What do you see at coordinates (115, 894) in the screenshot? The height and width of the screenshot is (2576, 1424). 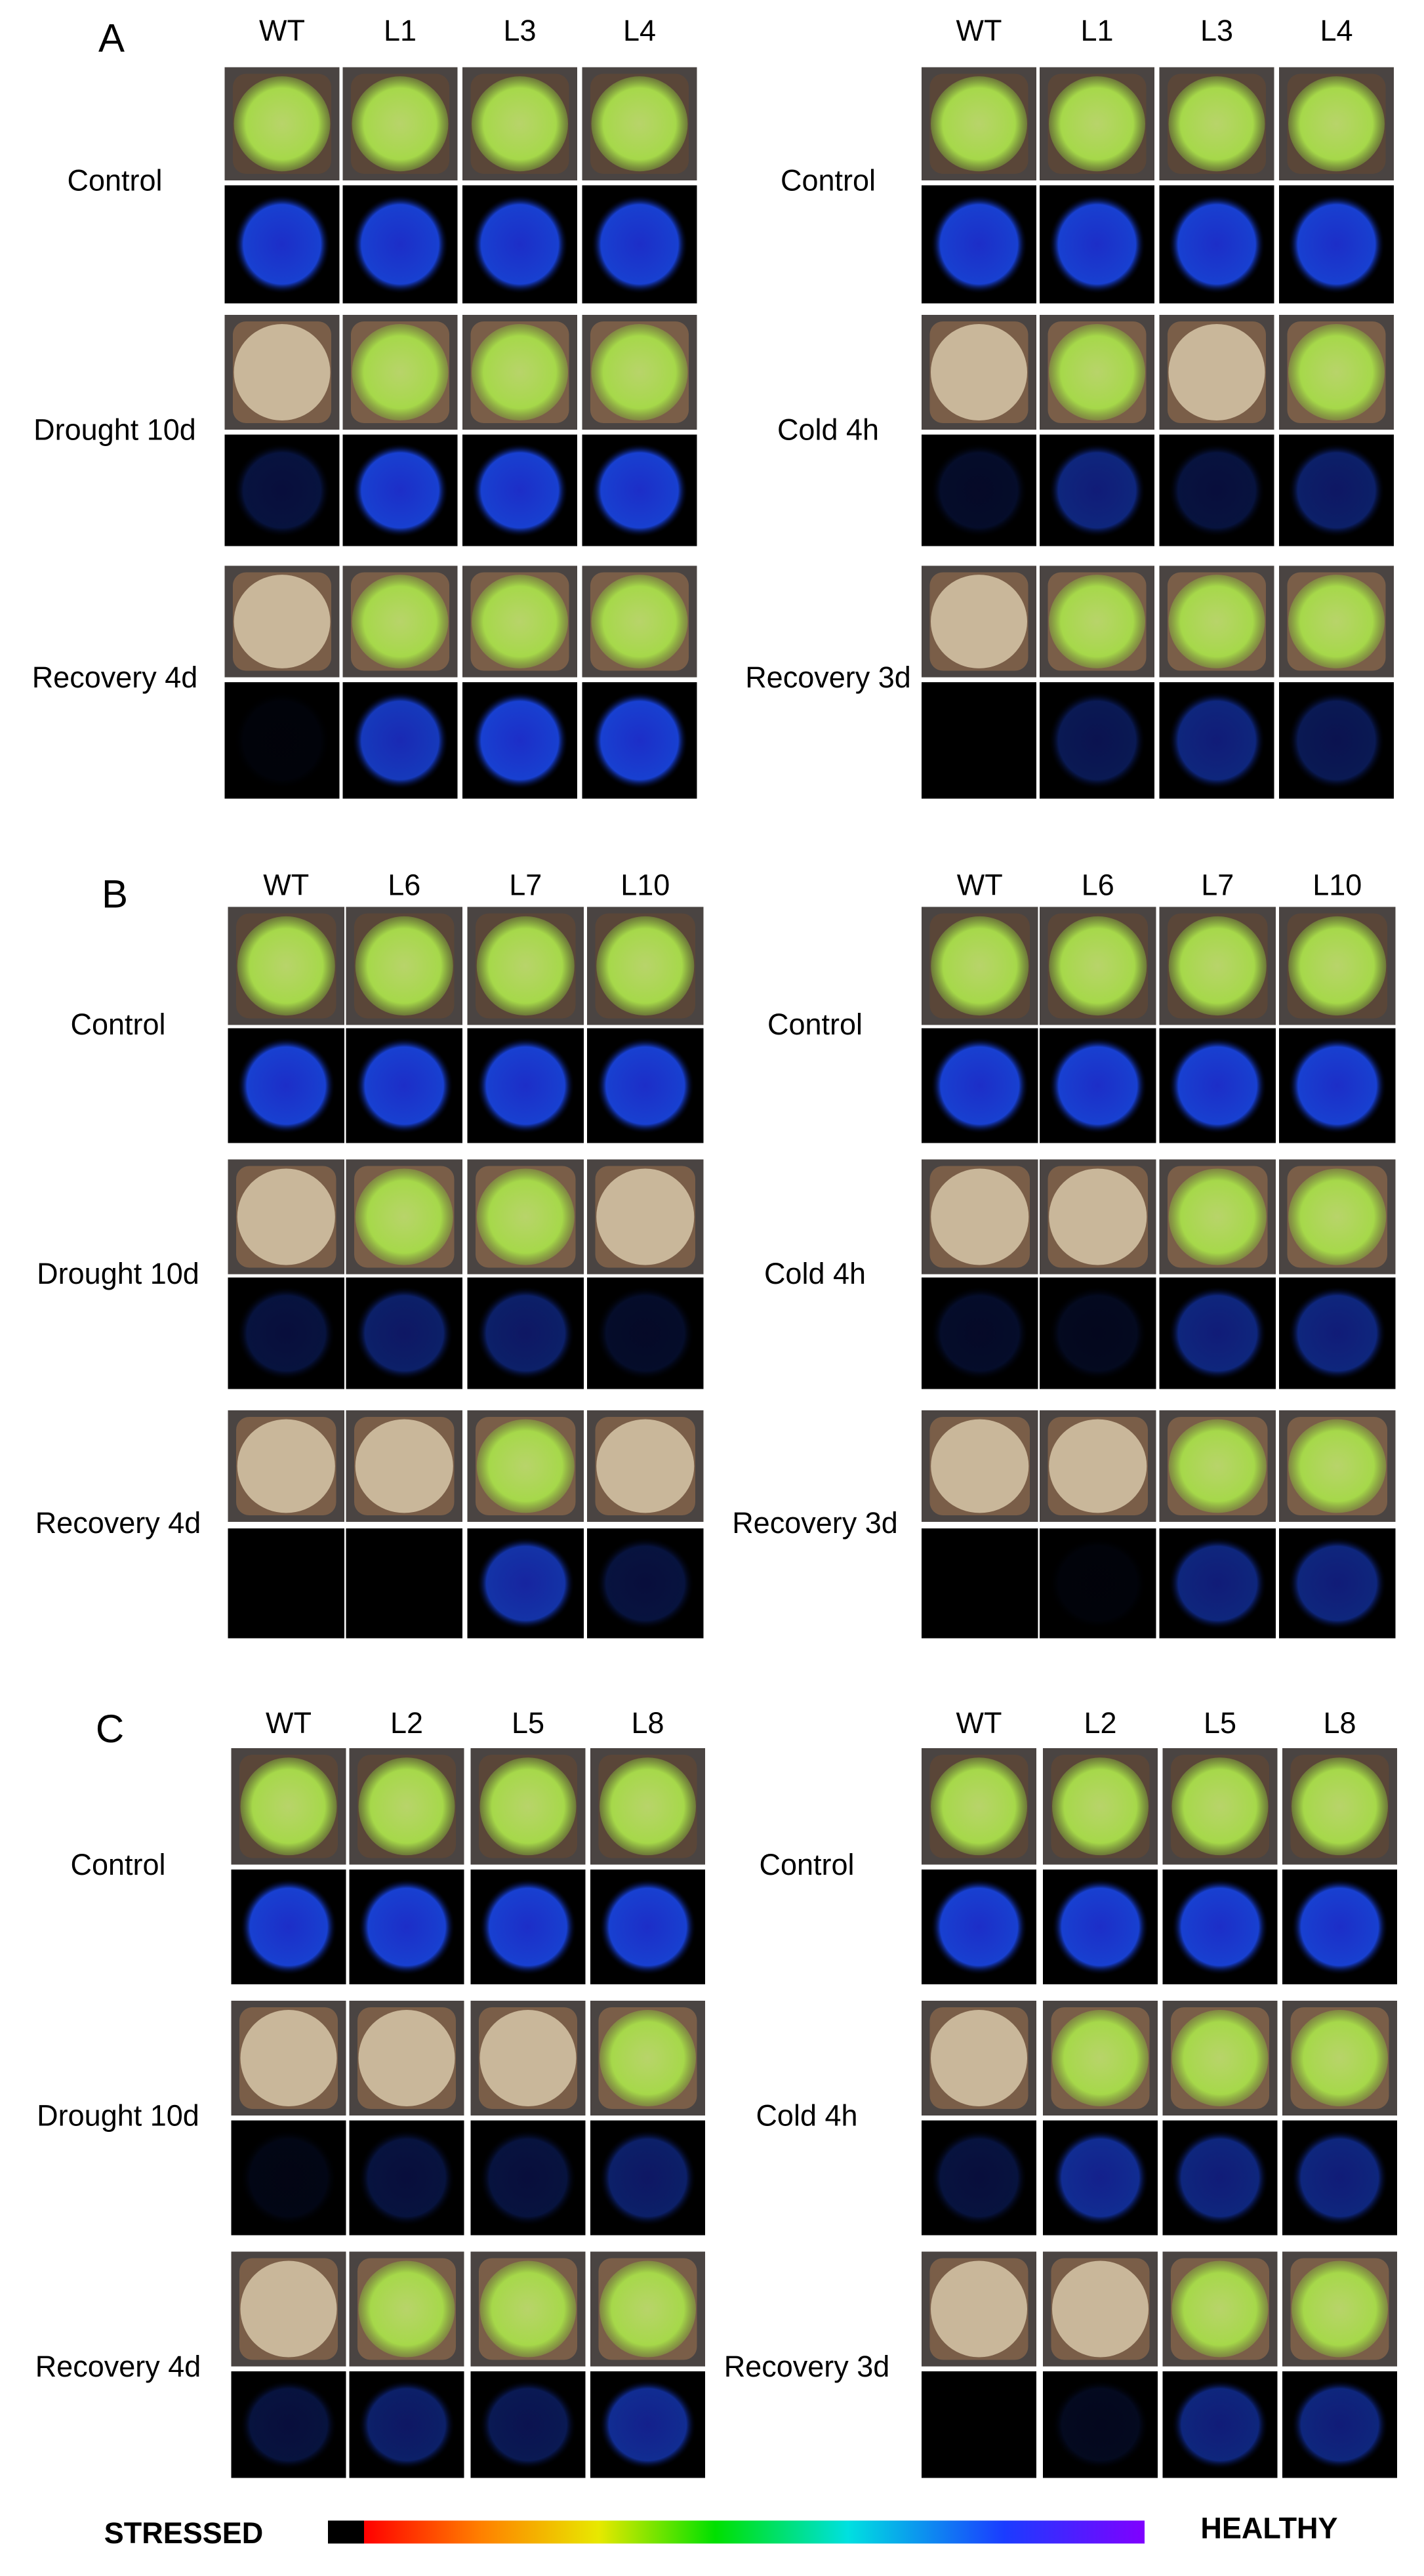 I see `panel-label: B` at bounding box center [115, 894].